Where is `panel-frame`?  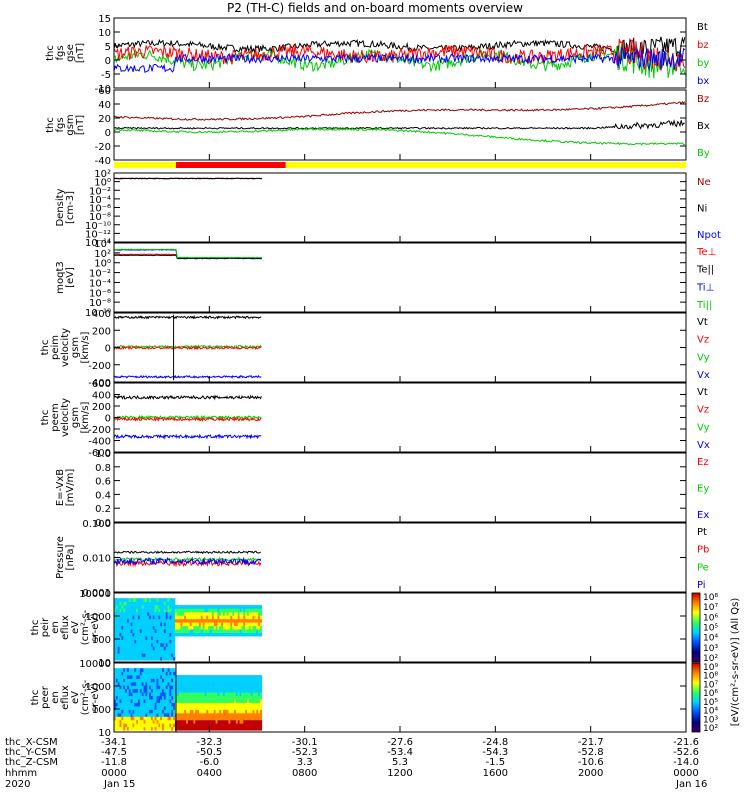
panel-frame is located at coordinates (400, 207).